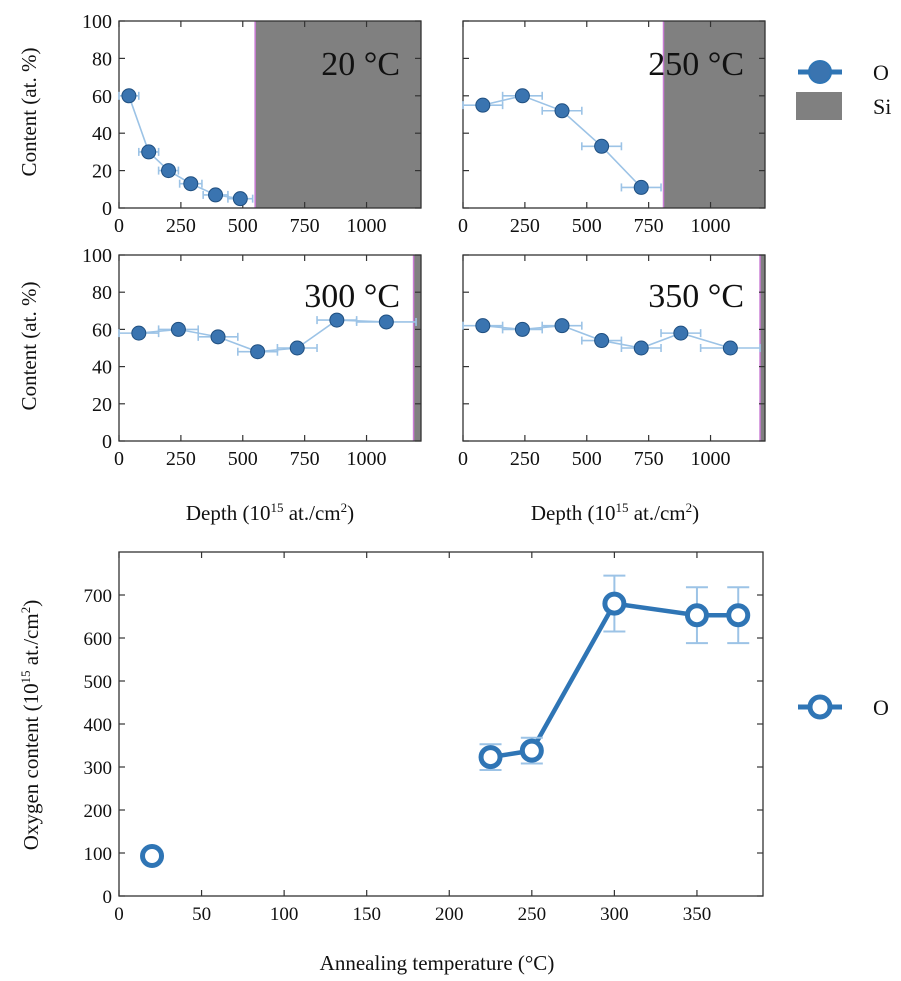  What do you see at coordinates (98, 639) in the screenshot?
I see `y-tick-label: 600` at bounding box center [98, 639].